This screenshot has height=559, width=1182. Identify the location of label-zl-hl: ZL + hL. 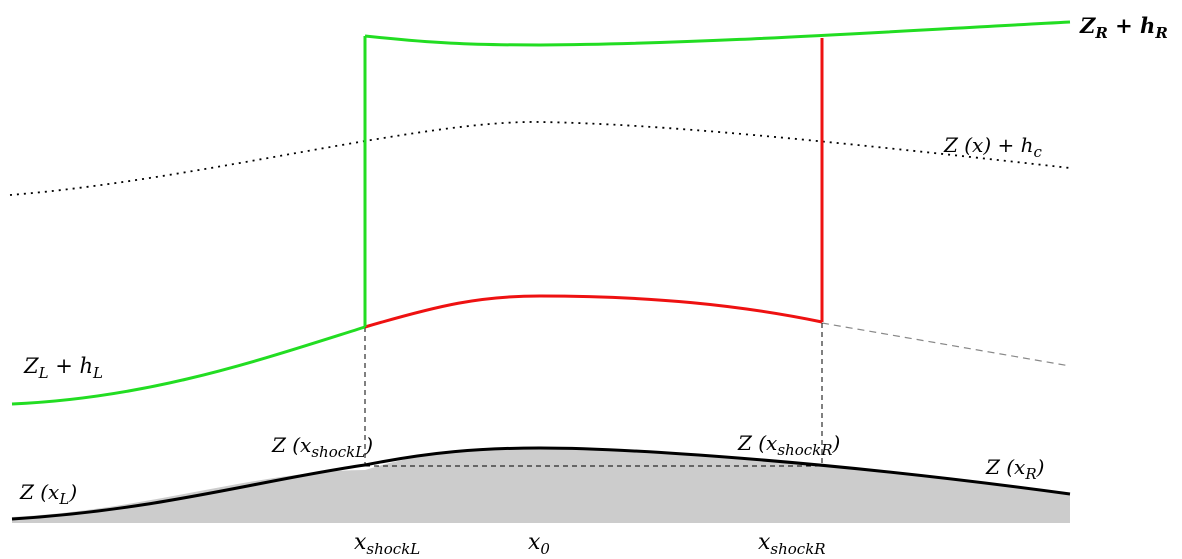
(63, 368).